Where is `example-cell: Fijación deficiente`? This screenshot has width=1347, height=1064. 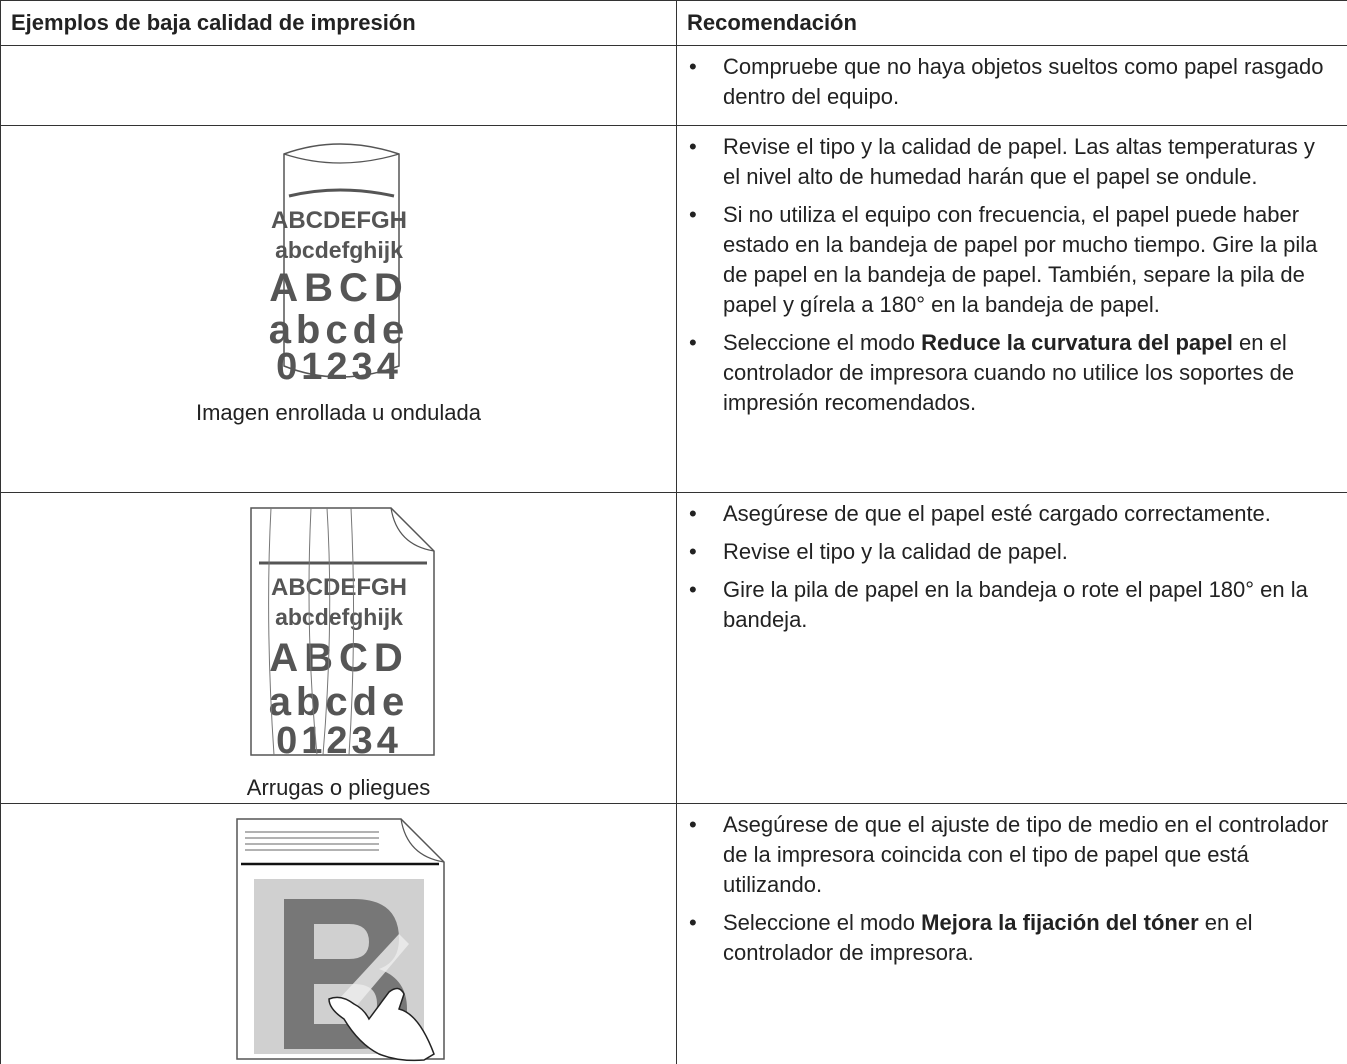
example-cell: Fijación deficiente is located at coordinates (338, 933).